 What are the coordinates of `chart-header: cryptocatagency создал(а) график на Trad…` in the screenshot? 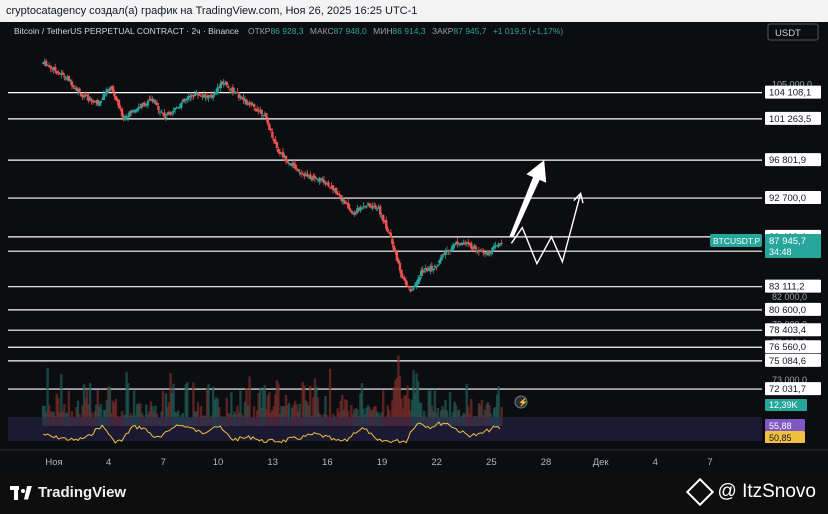 It's located at (414, 11).